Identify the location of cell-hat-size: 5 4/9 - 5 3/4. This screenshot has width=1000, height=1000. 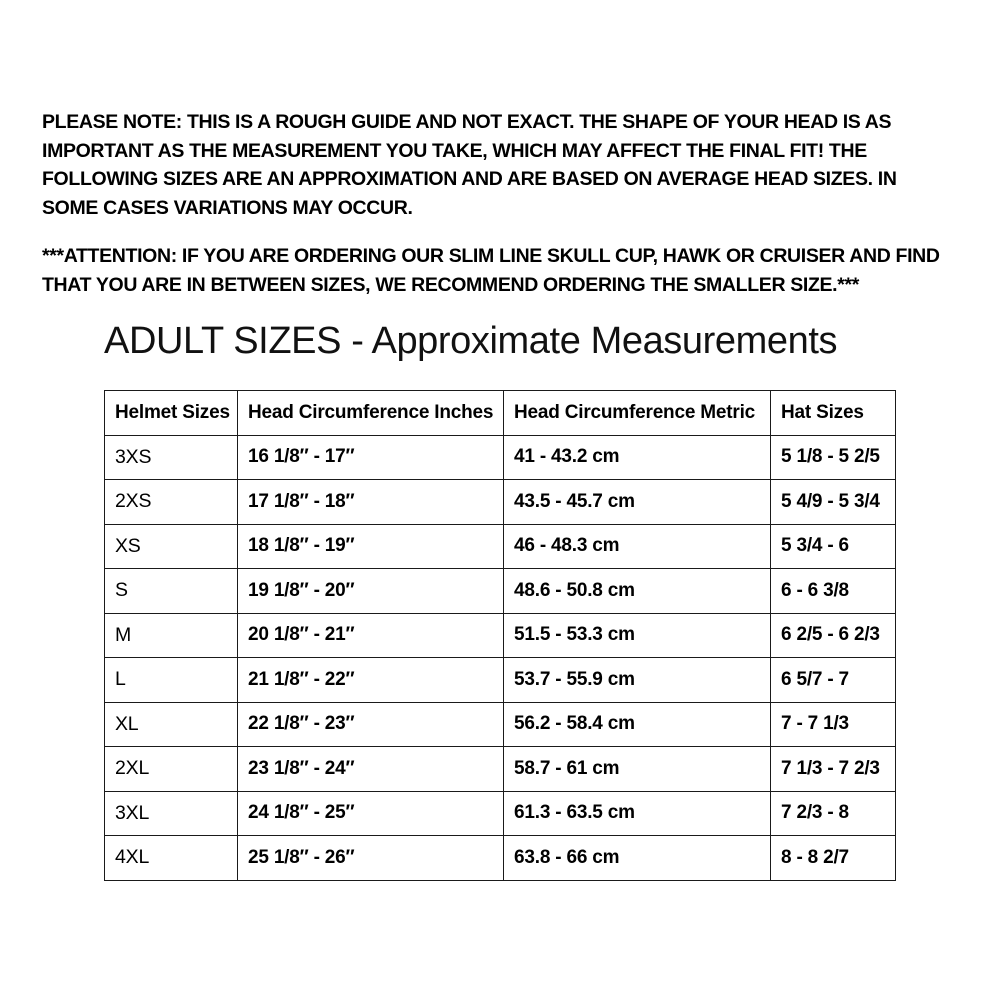
(833, 502).